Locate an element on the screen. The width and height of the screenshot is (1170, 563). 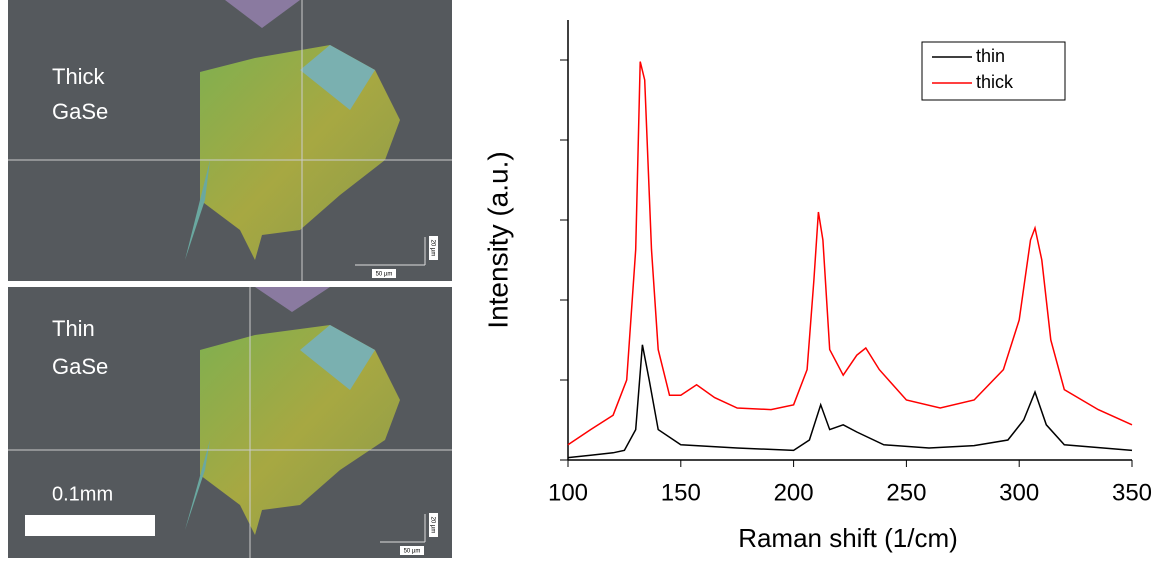
x-tick-label: 100 is located at coordinates (568, 492).